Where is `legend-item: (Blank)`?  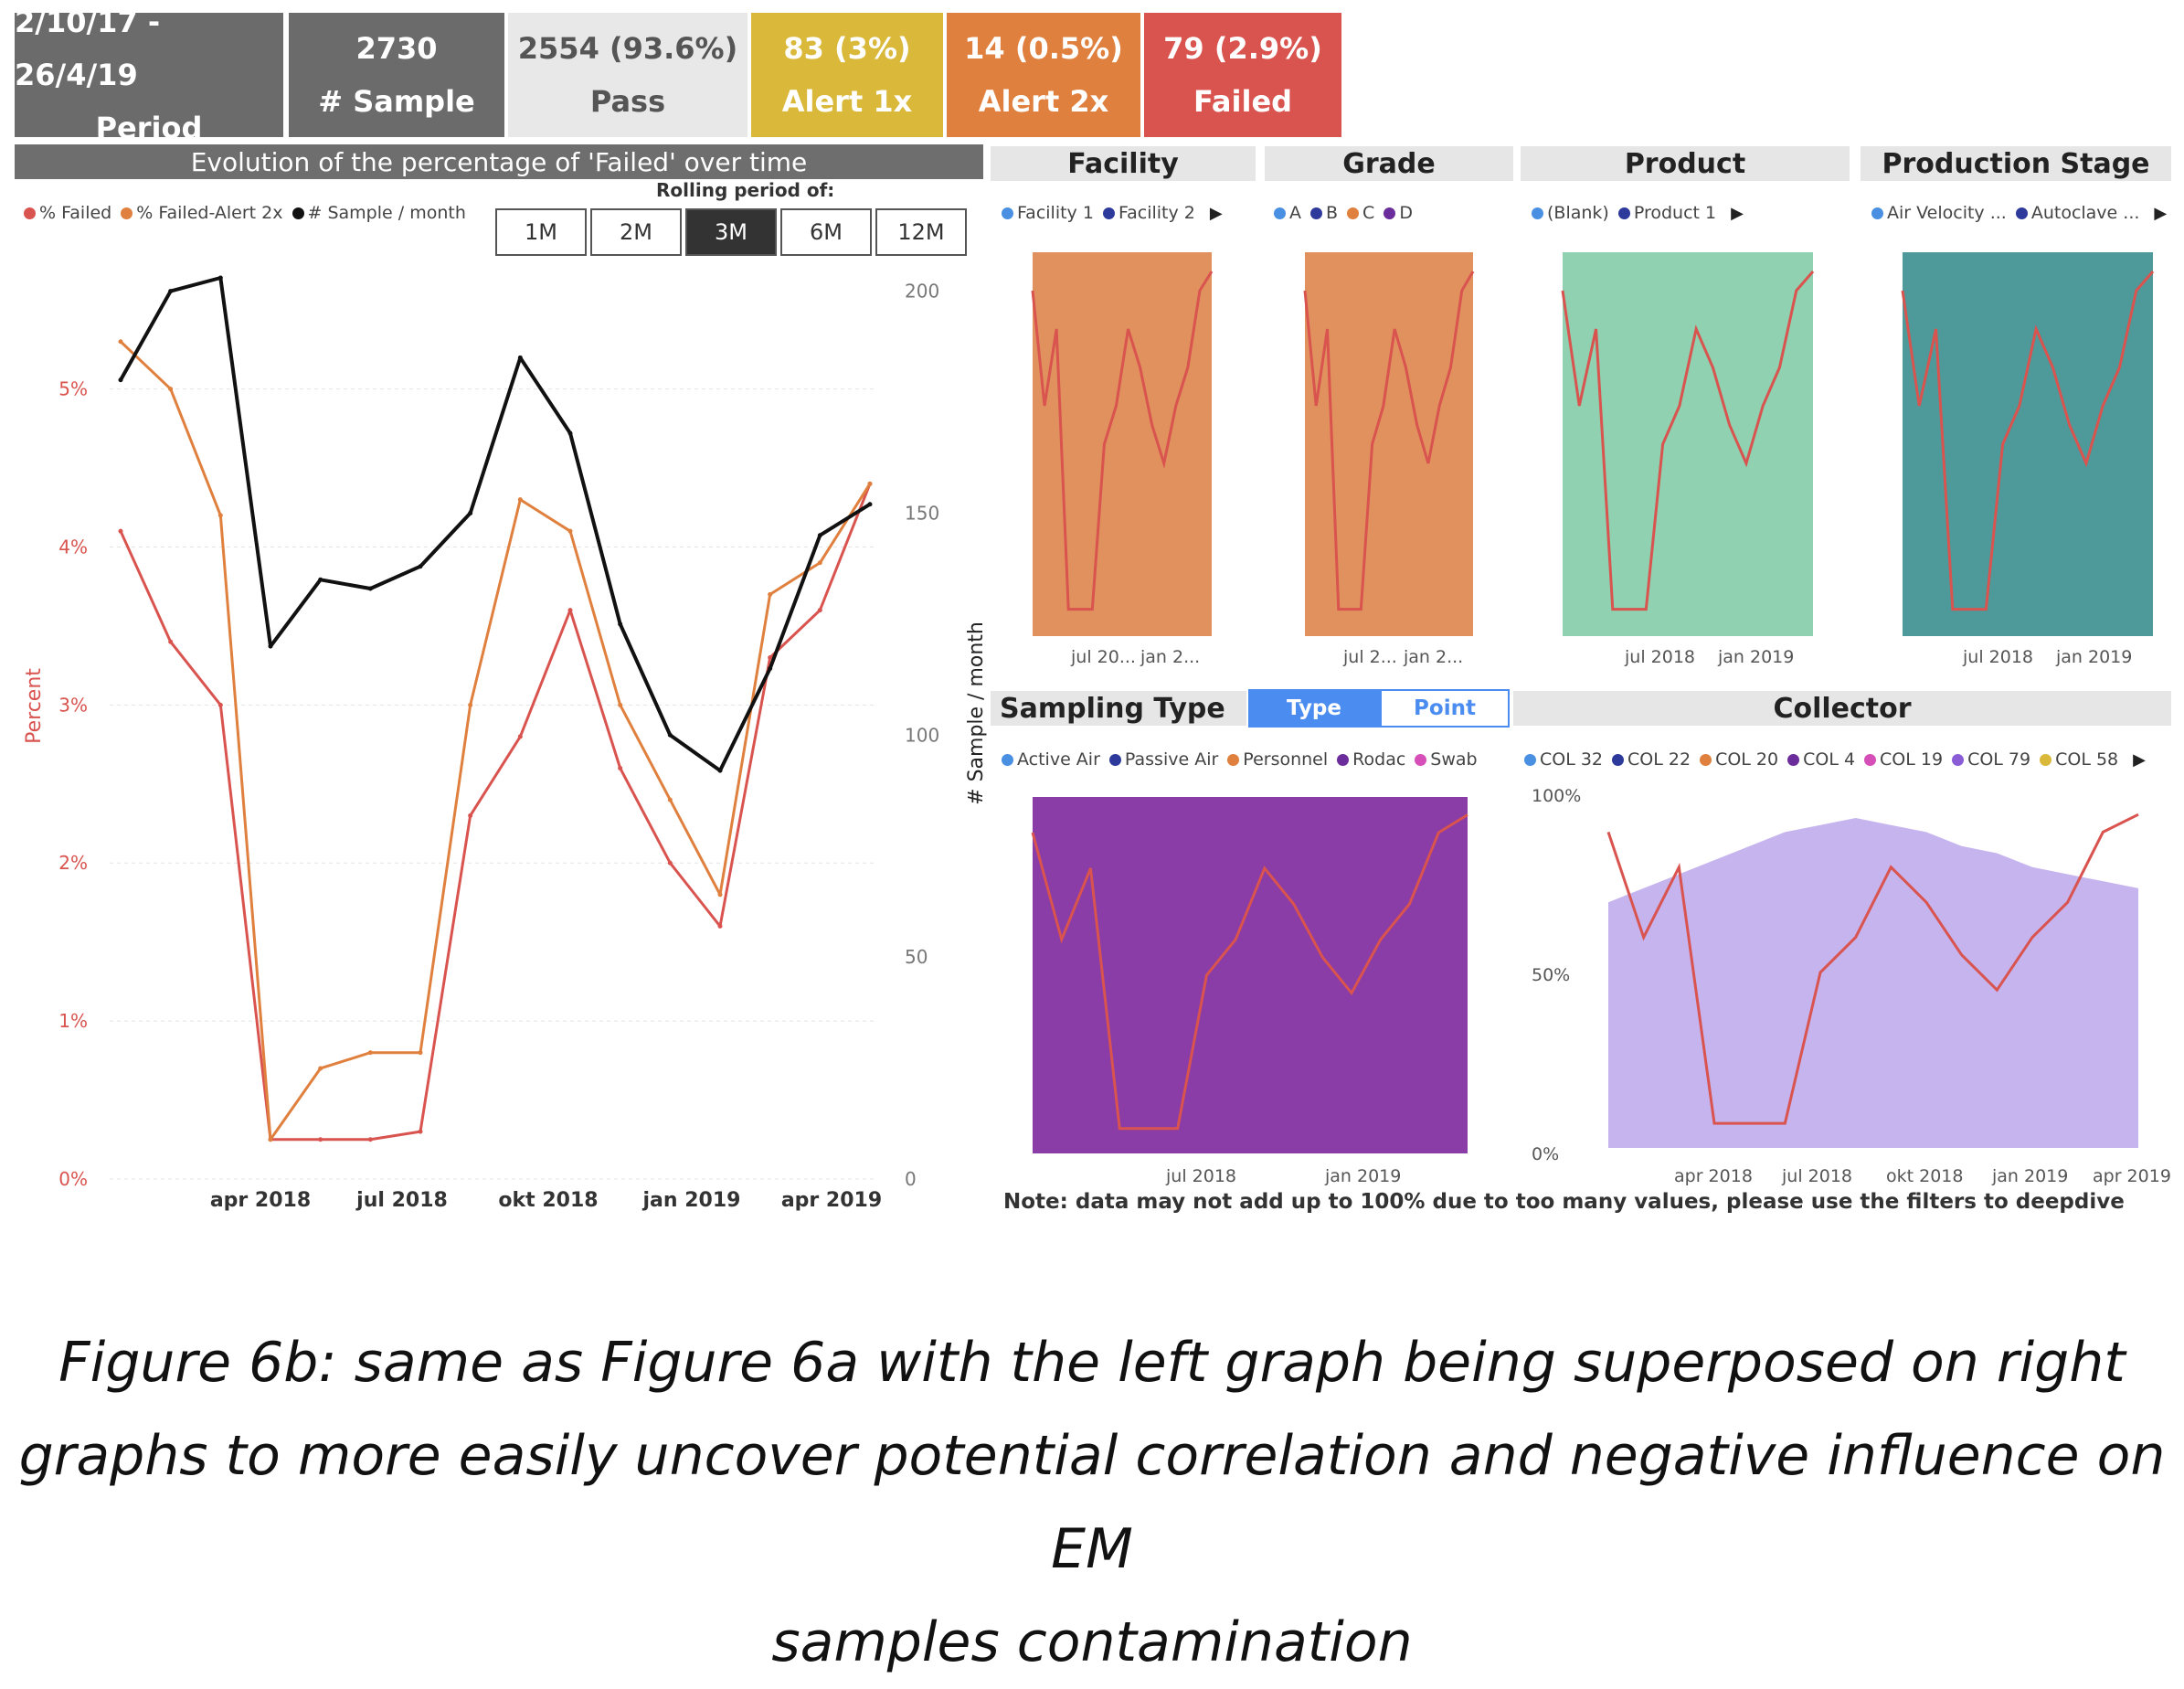
legend-item: (Blank) is located at coordinates (1570, 213).